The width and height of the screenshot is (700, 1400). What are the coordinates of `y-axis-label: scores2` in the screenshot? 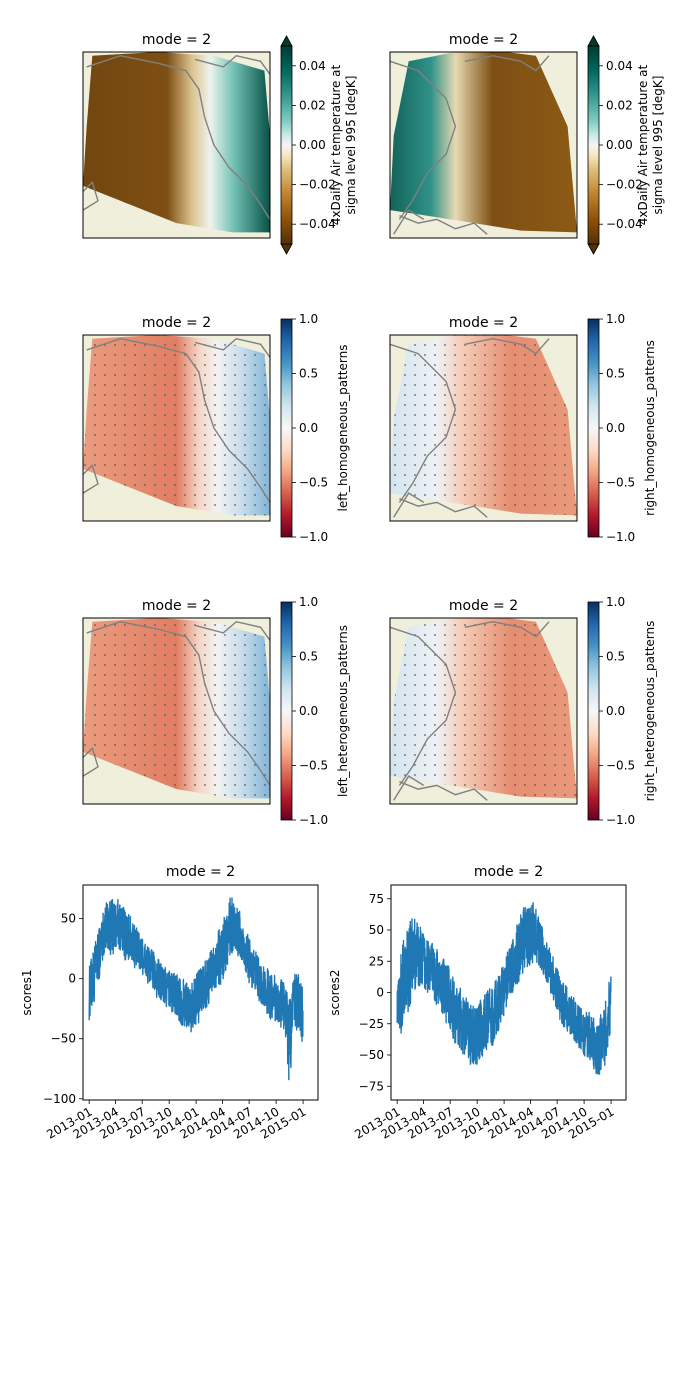 It's located at (335, 992).